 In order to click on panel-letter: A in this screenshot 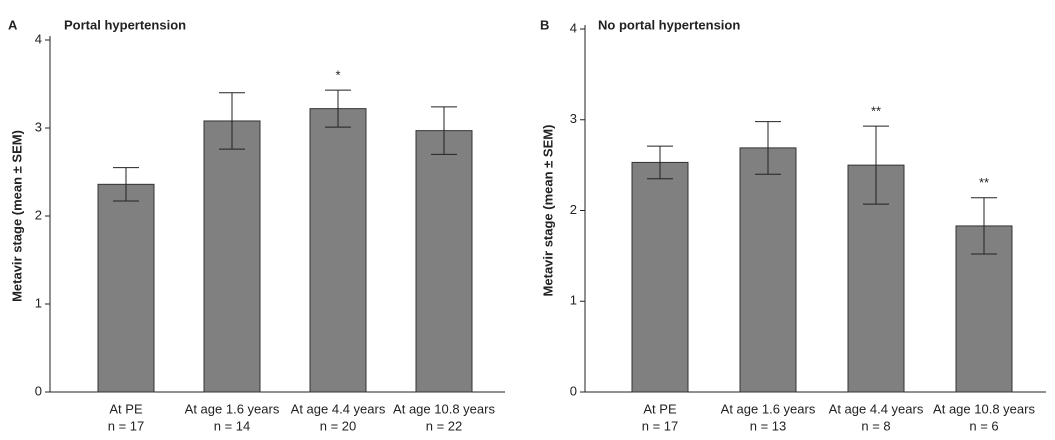, I will do `click(13, 24)`.